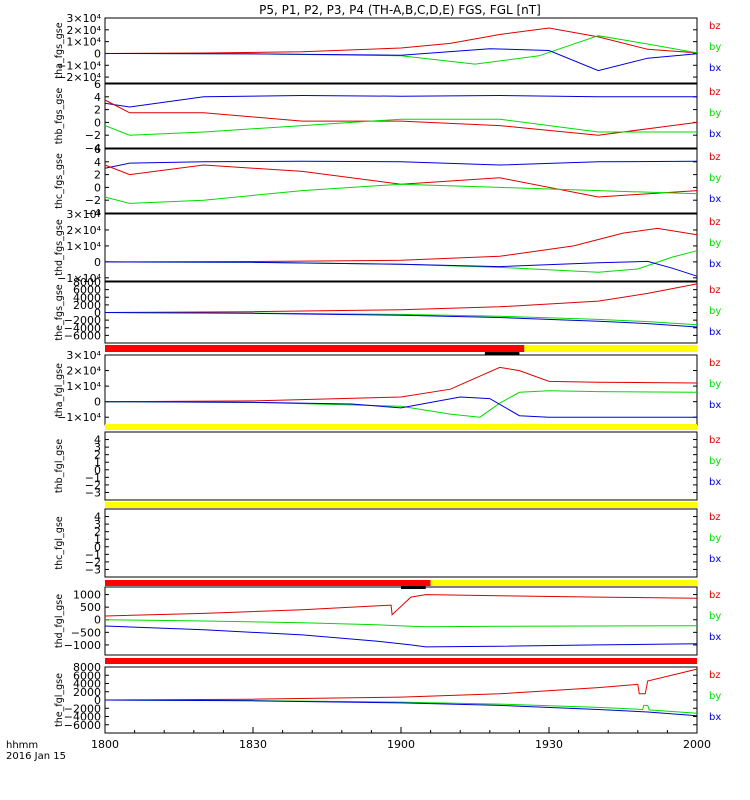 The width and height of the screenshot is (750, 800). I want to click on y-axis-label: tha_fgs_gse, so click(59, 50).